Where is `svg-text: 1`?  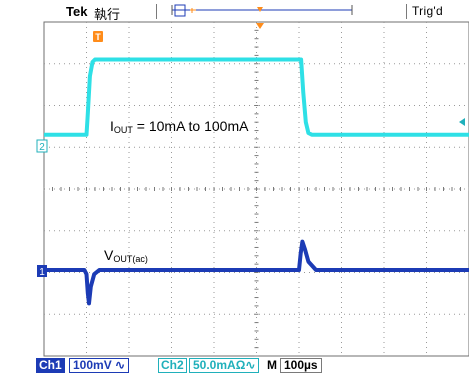
svg-text: 1 is located at coordinates (42, 272).